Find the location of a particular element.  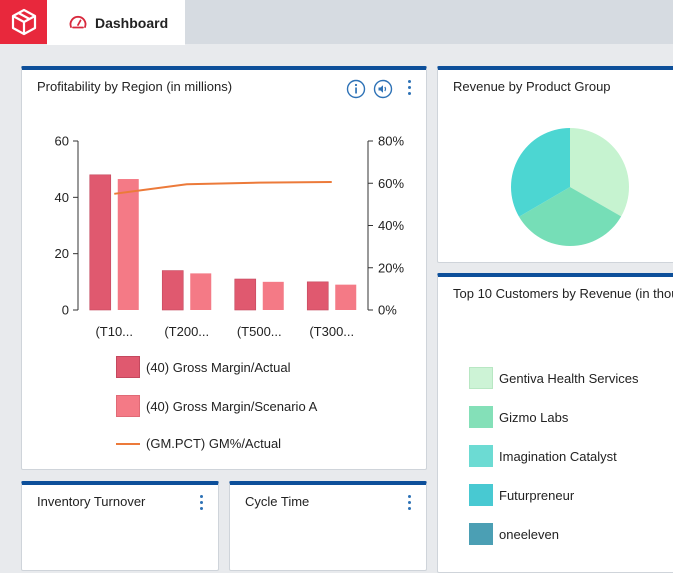

legend-label: Imagination Catalyst is located at coordinates (558, 456).